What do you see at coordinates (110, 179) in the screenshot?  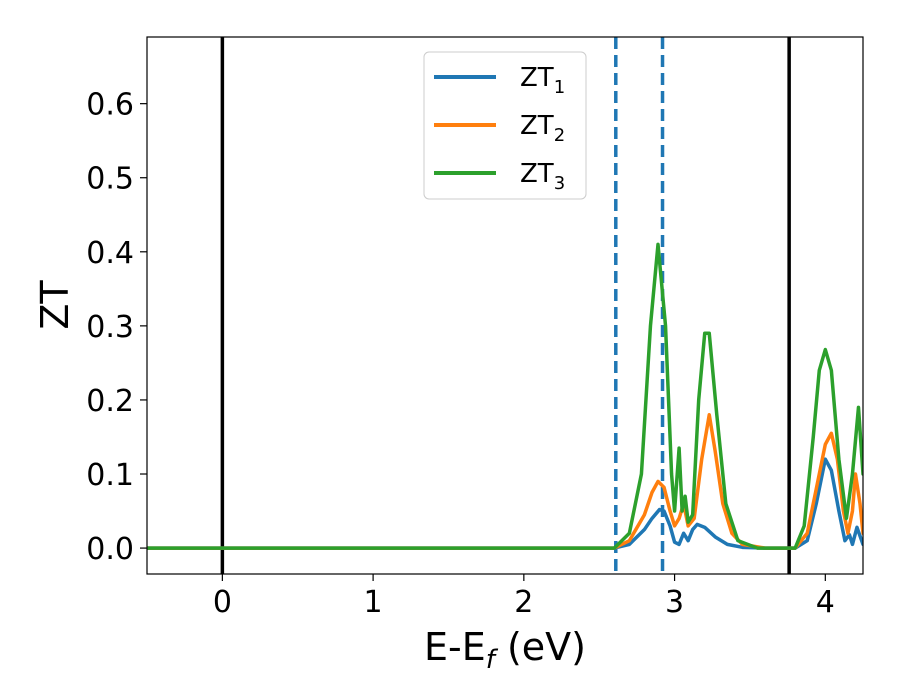 I see `y-tick-label: 0.5` at bounding box center [110, 179].